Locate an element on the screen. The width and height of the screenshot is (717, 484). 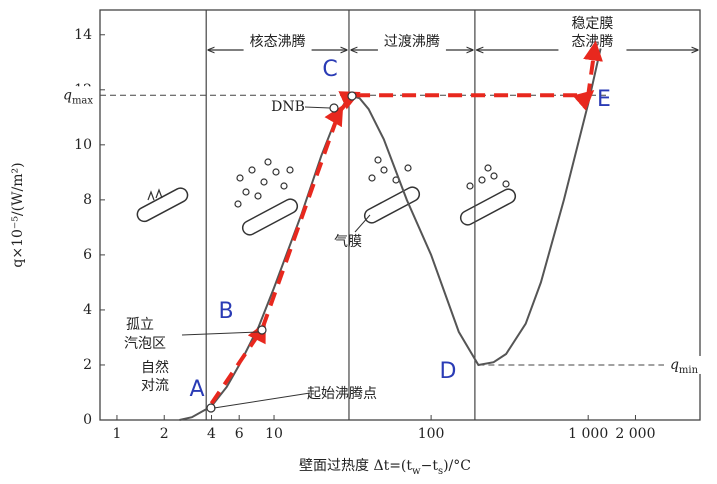
annotation: 对流 is located at coordinates (155, 386).